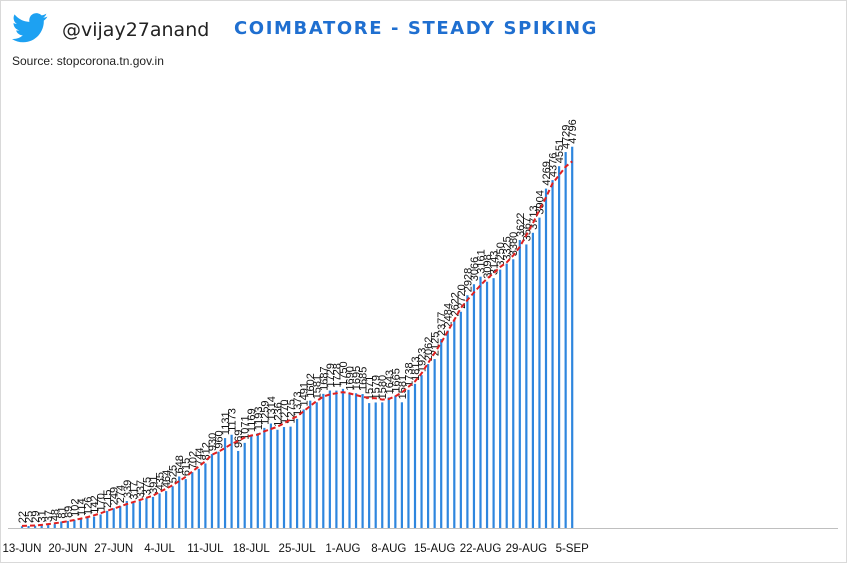 This screenshot has width=847, height=563. What do you see at coordinates (108, 499) in the screenshot?
I see `data-label: 215` at bounding box center [108, 499].